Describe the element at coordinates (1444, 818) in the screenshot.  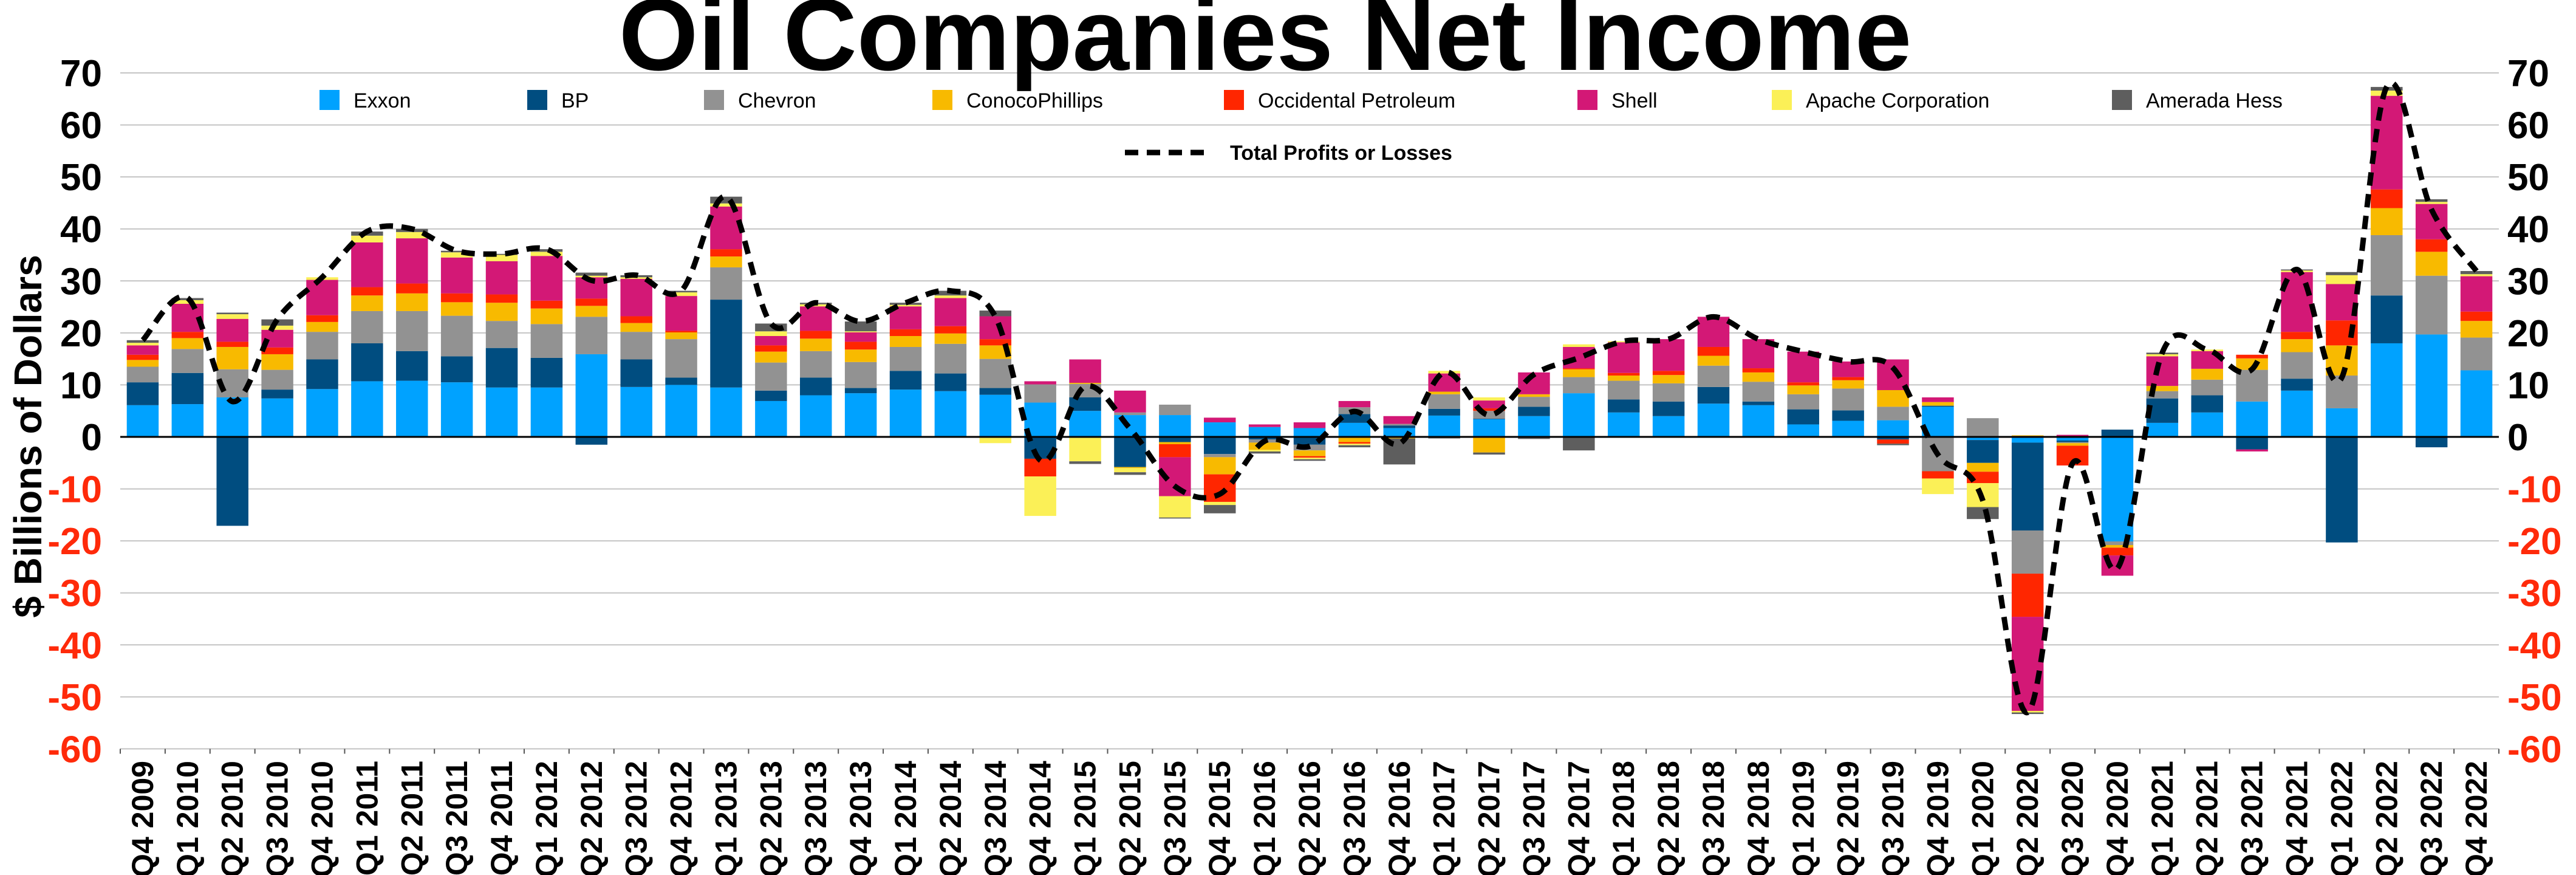
I see `x-tick-label: Q1 2017` at that location.